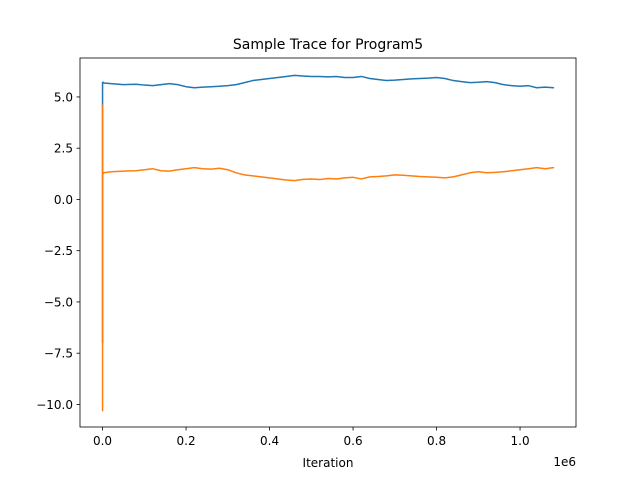 This screenshot has height=480, width=640. I want to click on x-axis-ticks: 0.0 0.2 0.4 0.6 0.8 1.0, so click(311, 437).